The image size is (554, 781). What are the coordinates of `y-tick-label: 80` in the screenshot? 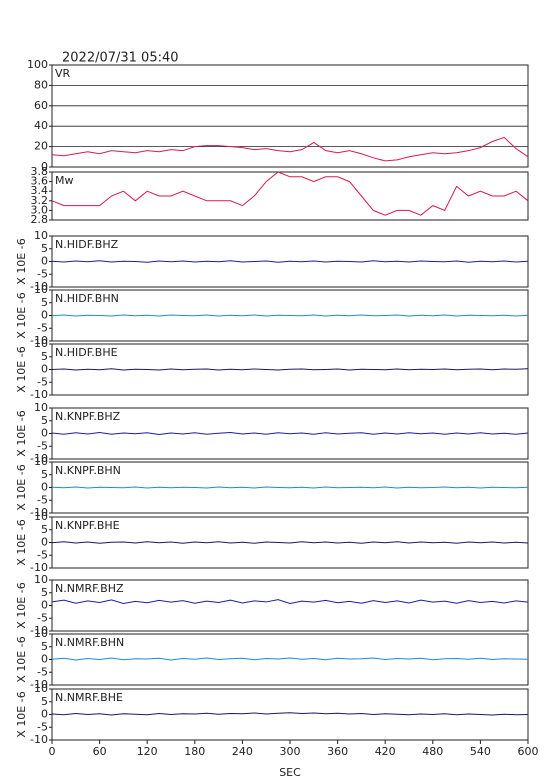 It's located at (41, 84).